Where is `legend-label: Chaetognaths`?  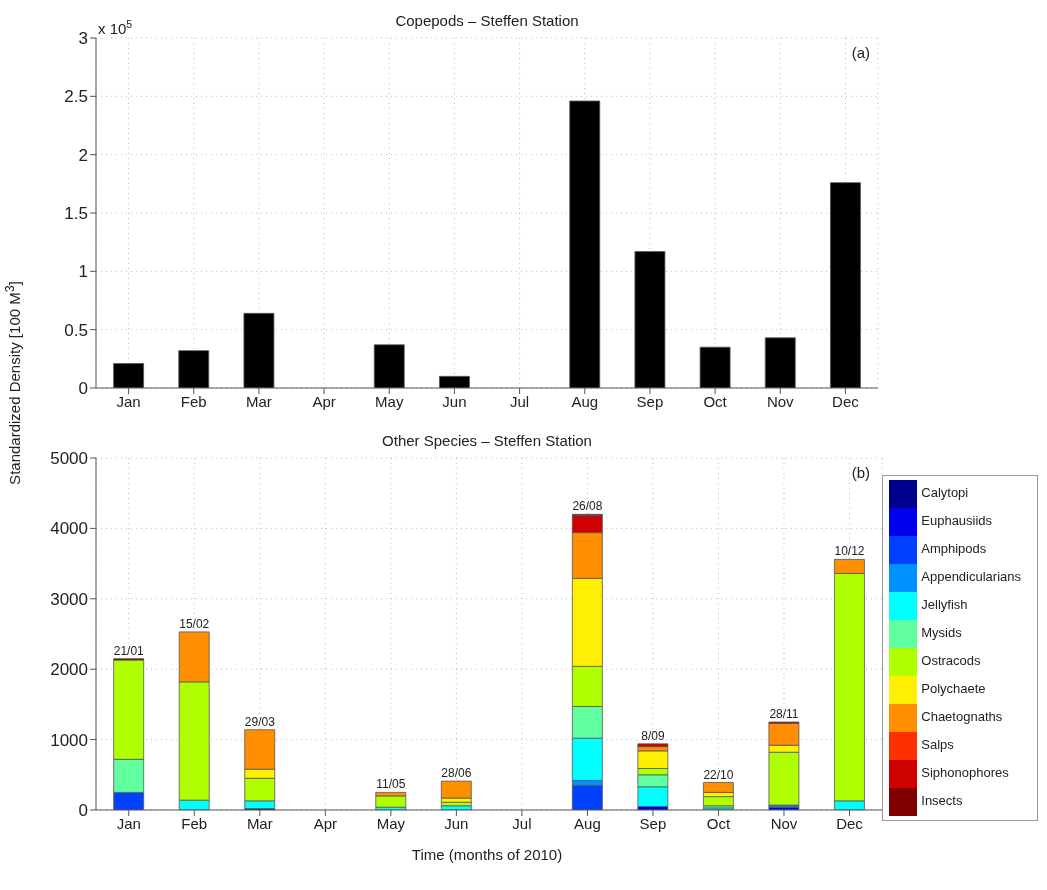
legend-label: Chaetognaths is located at coordinates (962, 717).